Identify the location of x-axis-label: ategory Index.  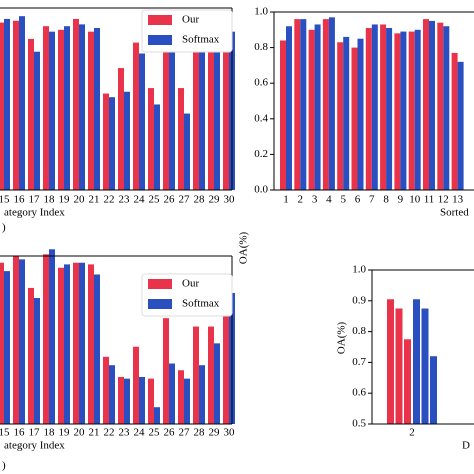
(34, 446).